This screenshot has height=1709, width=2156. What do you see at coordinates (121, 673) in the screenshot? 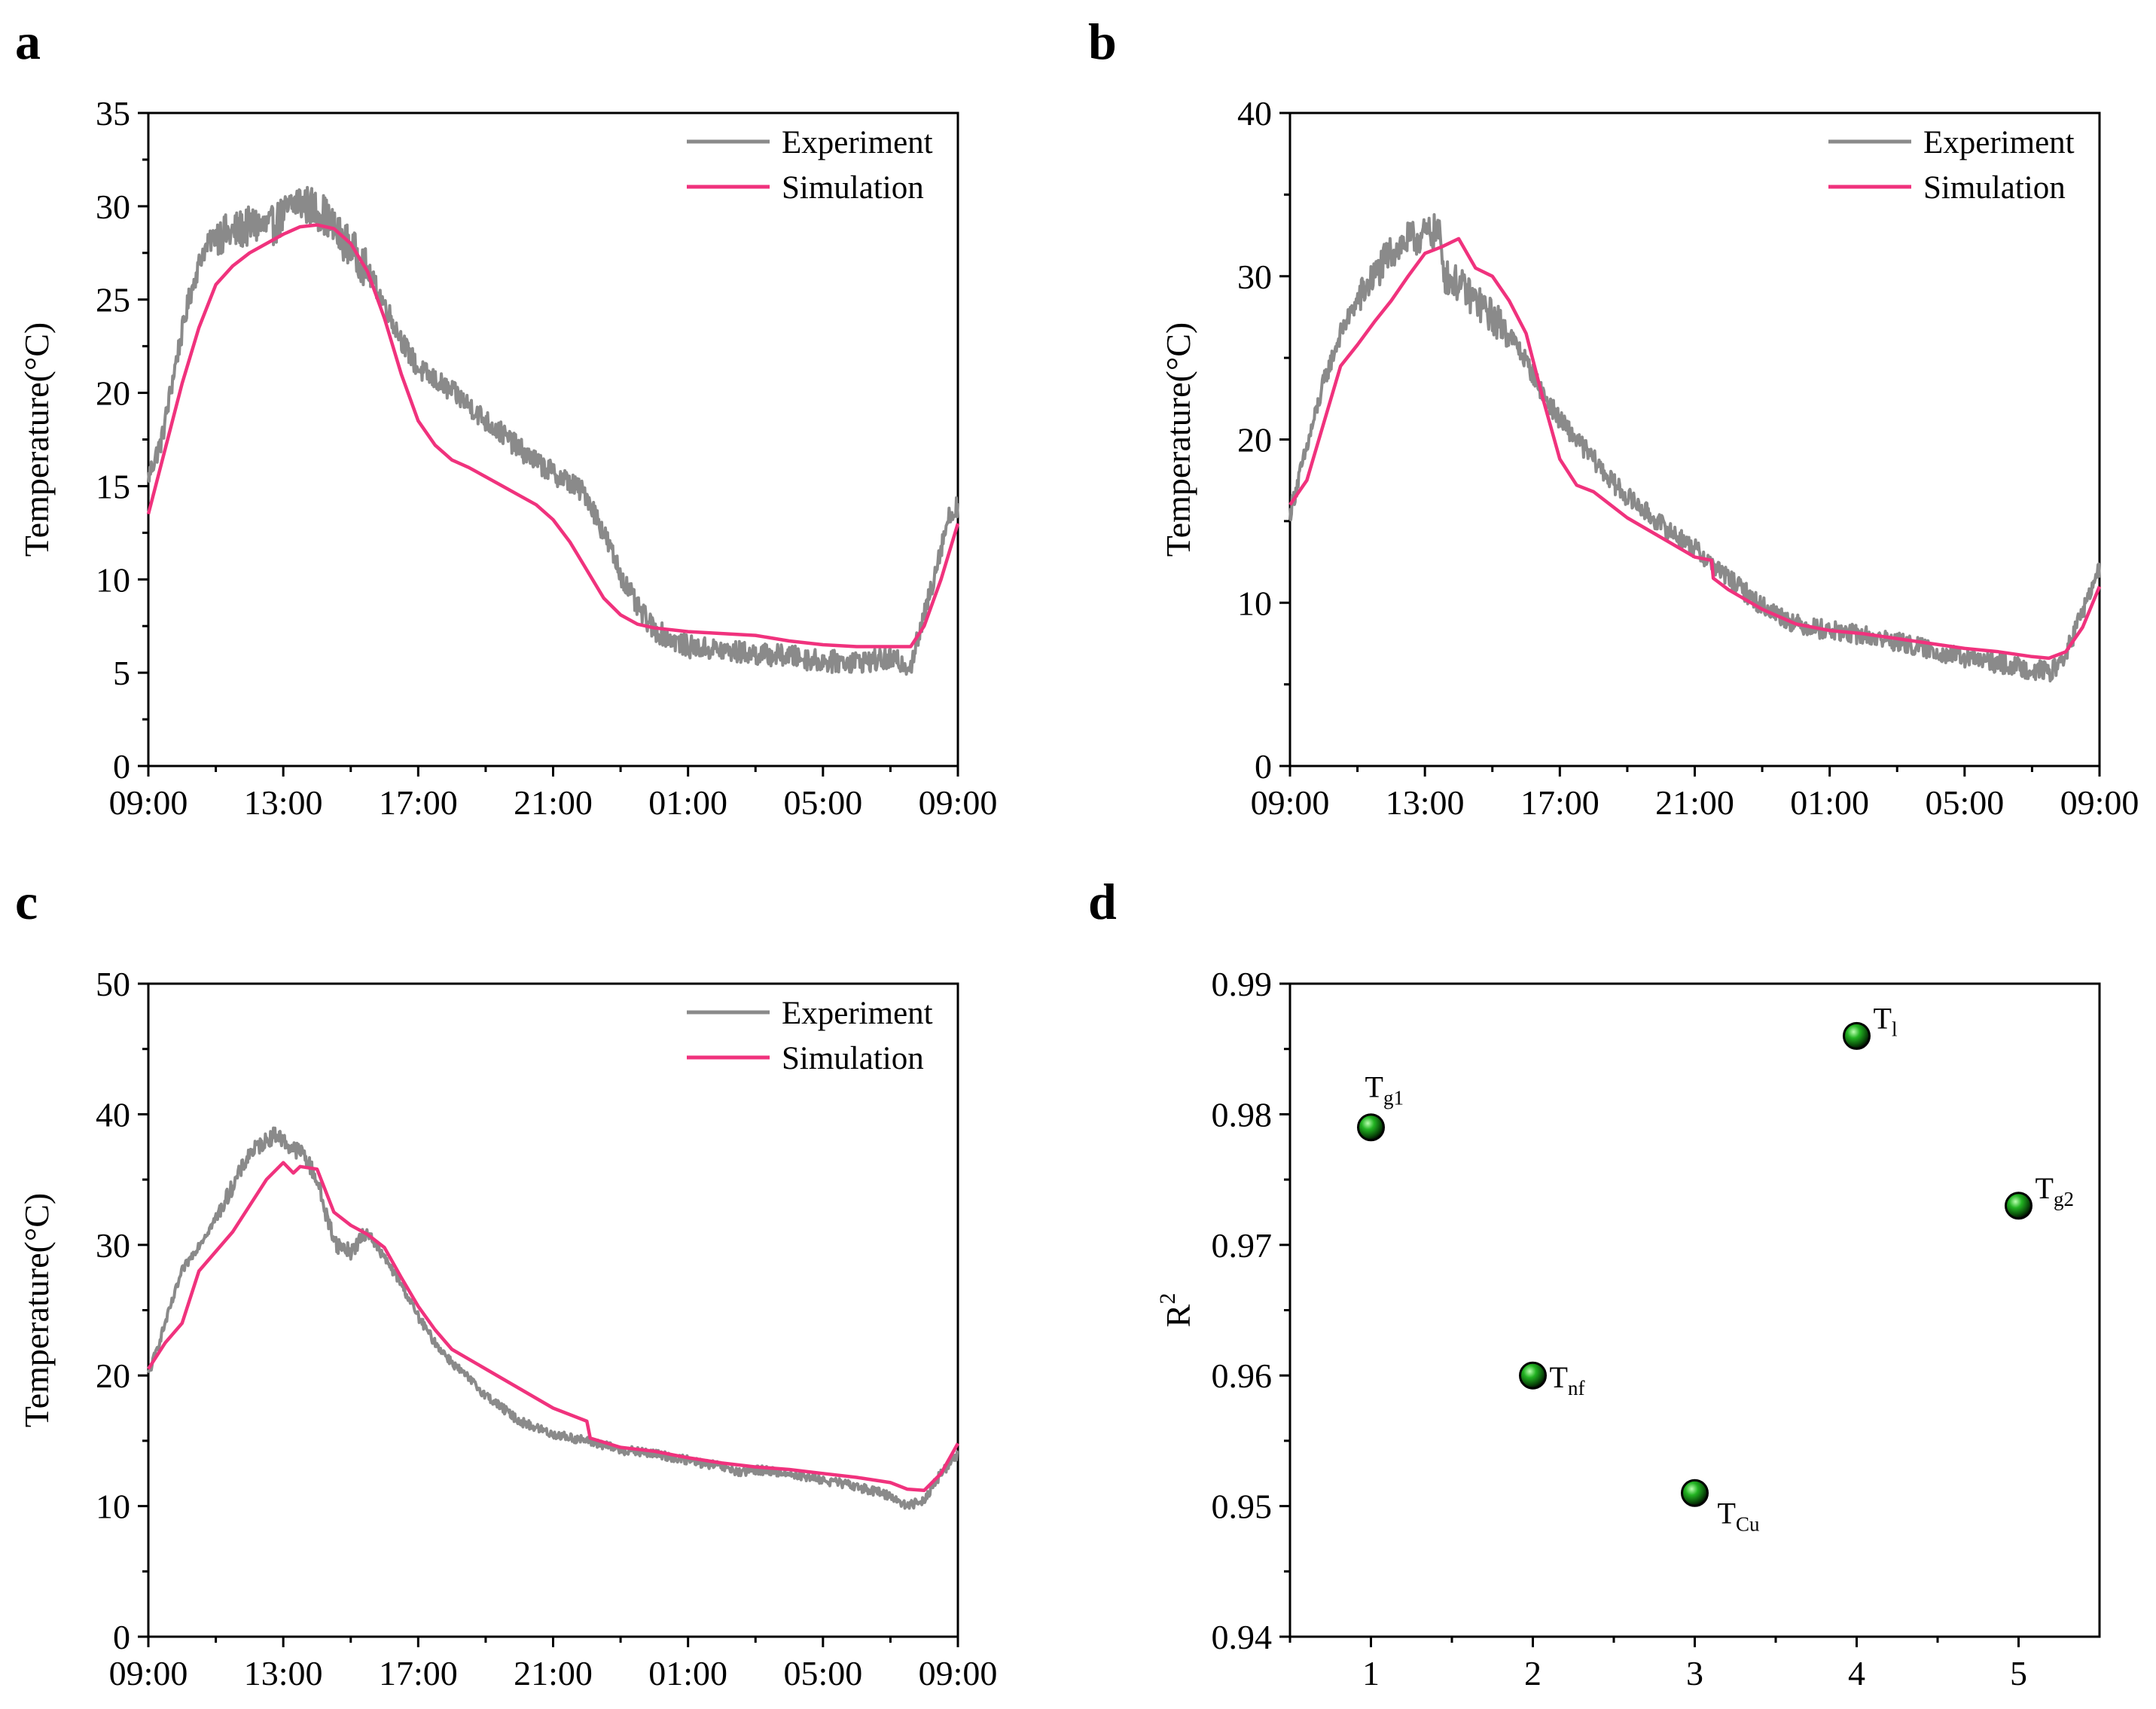
I see `y-tick-label-a: 5` at bounding box center [121, 673].